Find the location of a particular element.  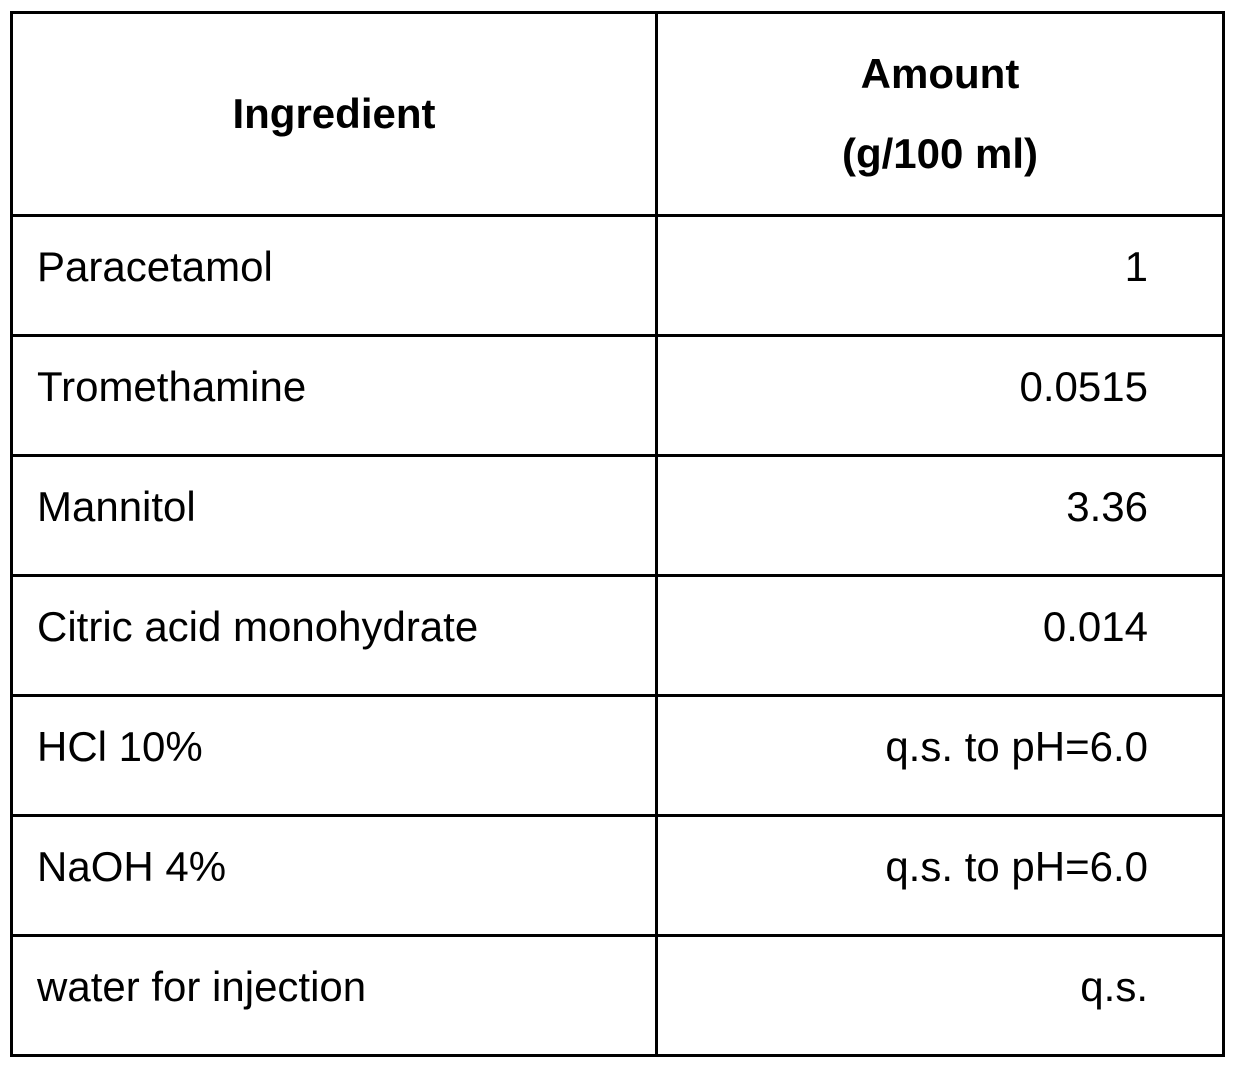

table-row: Paracetamol 1 is located at coordinates (617, 275).